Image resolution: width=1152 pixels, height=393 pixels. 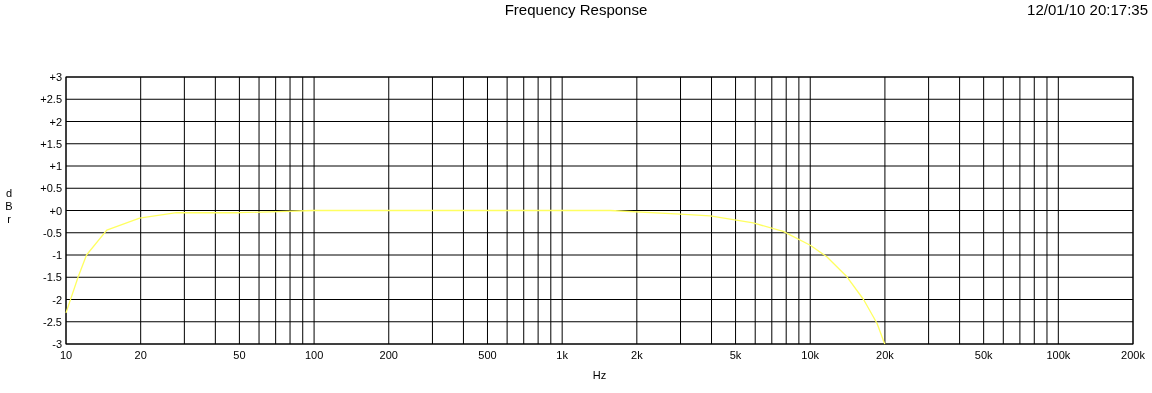 I want to click on y-tick-label: +3, so click(x=55, y=77).